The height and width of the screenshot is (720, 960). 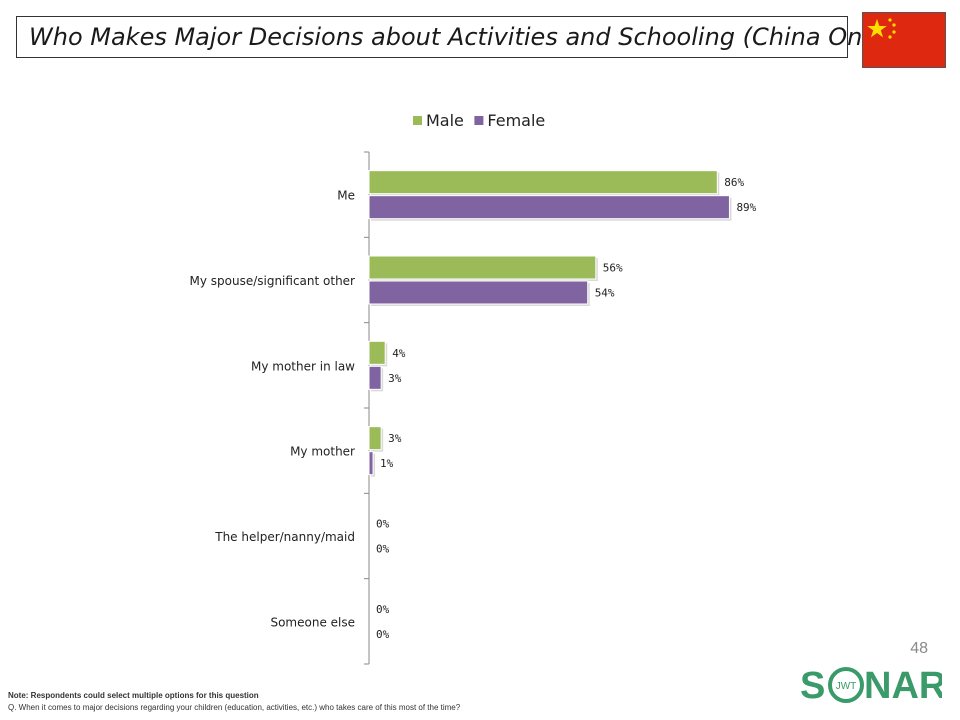 I want to click on female-data-label: 54%, so click(x=605, y=293).